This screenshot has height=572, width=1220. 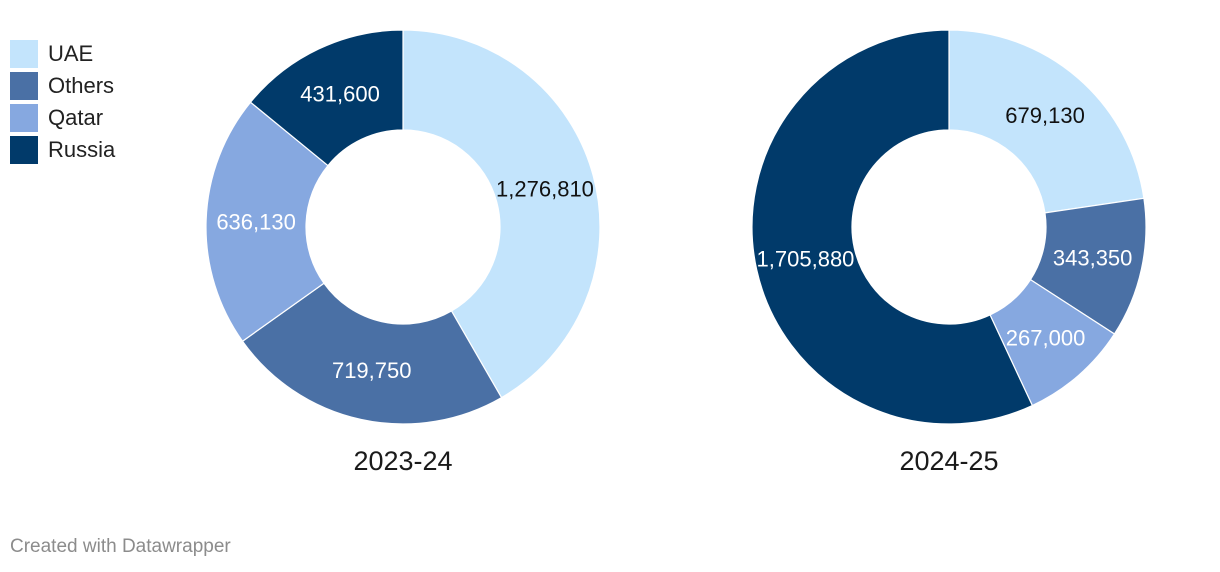 What do you see at coordinates (24, 86) in the screenshot?
I see `legend-swatch-others` at bounding box center [24, 86].